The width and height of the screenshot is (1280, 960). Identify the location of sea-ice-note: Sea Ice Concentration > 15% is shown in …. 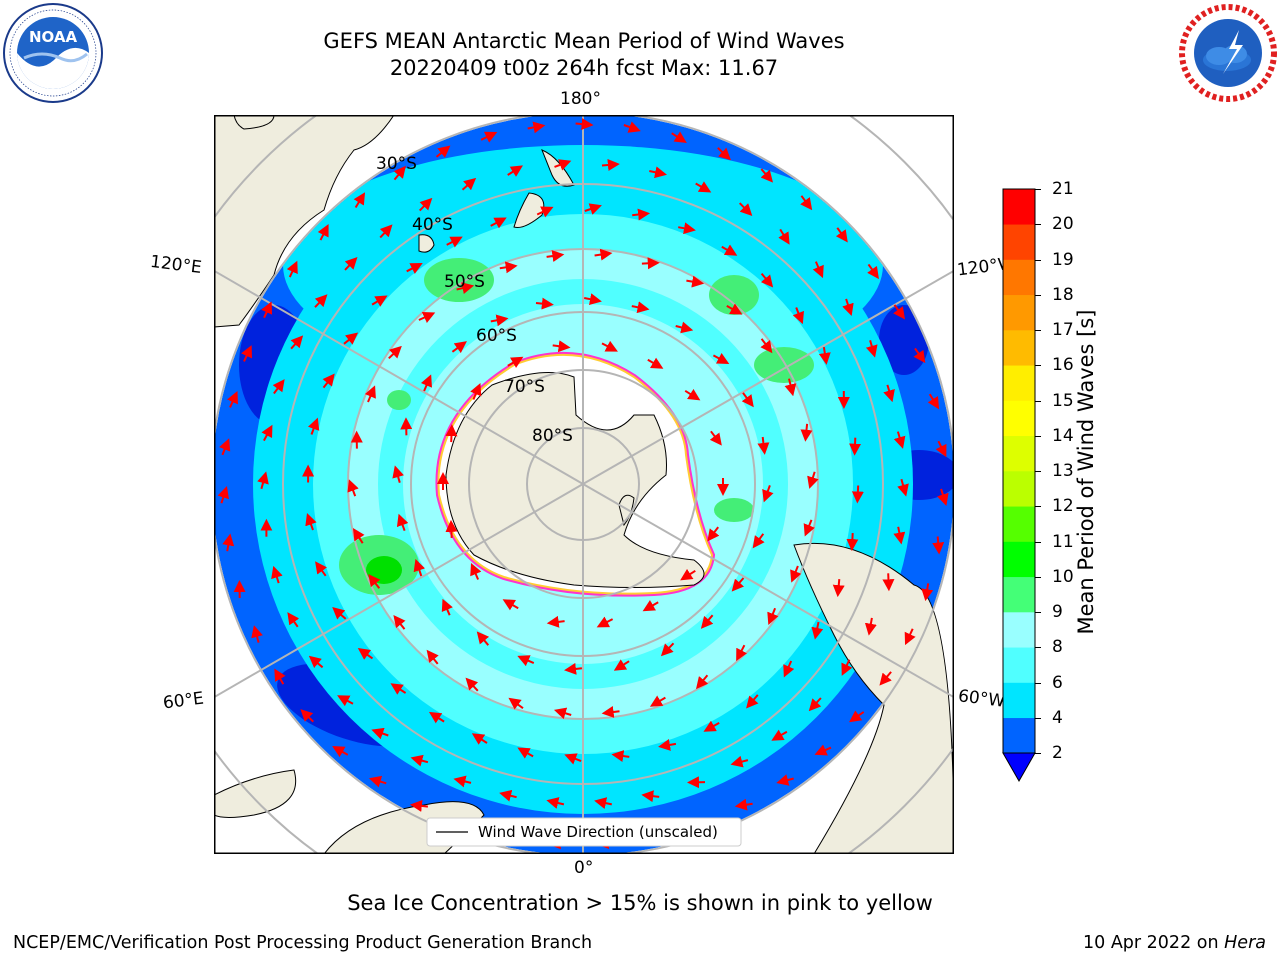
(640, 903).